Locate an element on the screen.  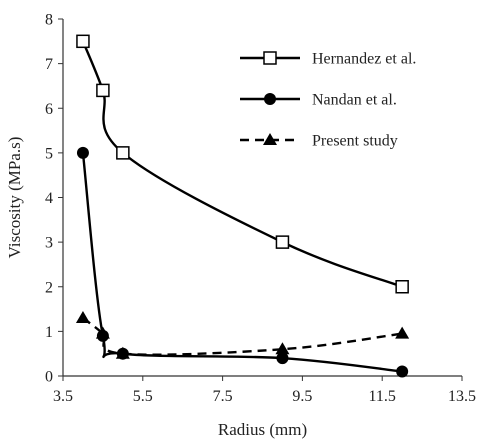
legend-label: Present study is located at coordinates (355, 141).